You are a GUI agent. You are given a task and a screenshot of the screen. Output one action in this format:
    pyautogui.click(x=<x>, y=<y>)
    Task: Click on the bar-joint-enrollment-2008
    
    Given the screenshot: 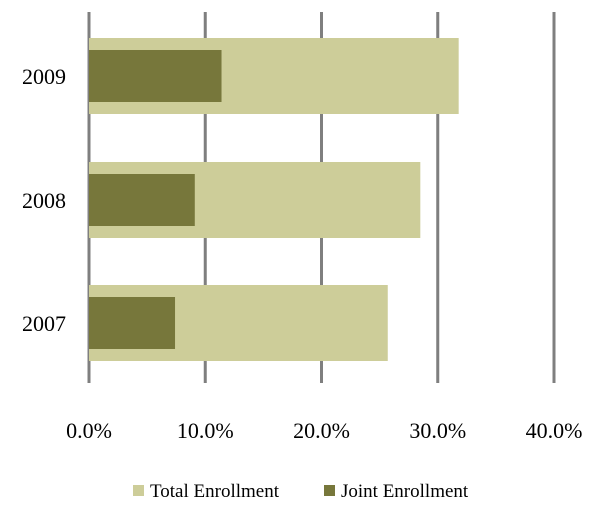 What is the action you would take?
    pyautogui.click(x=142, y=200)
    